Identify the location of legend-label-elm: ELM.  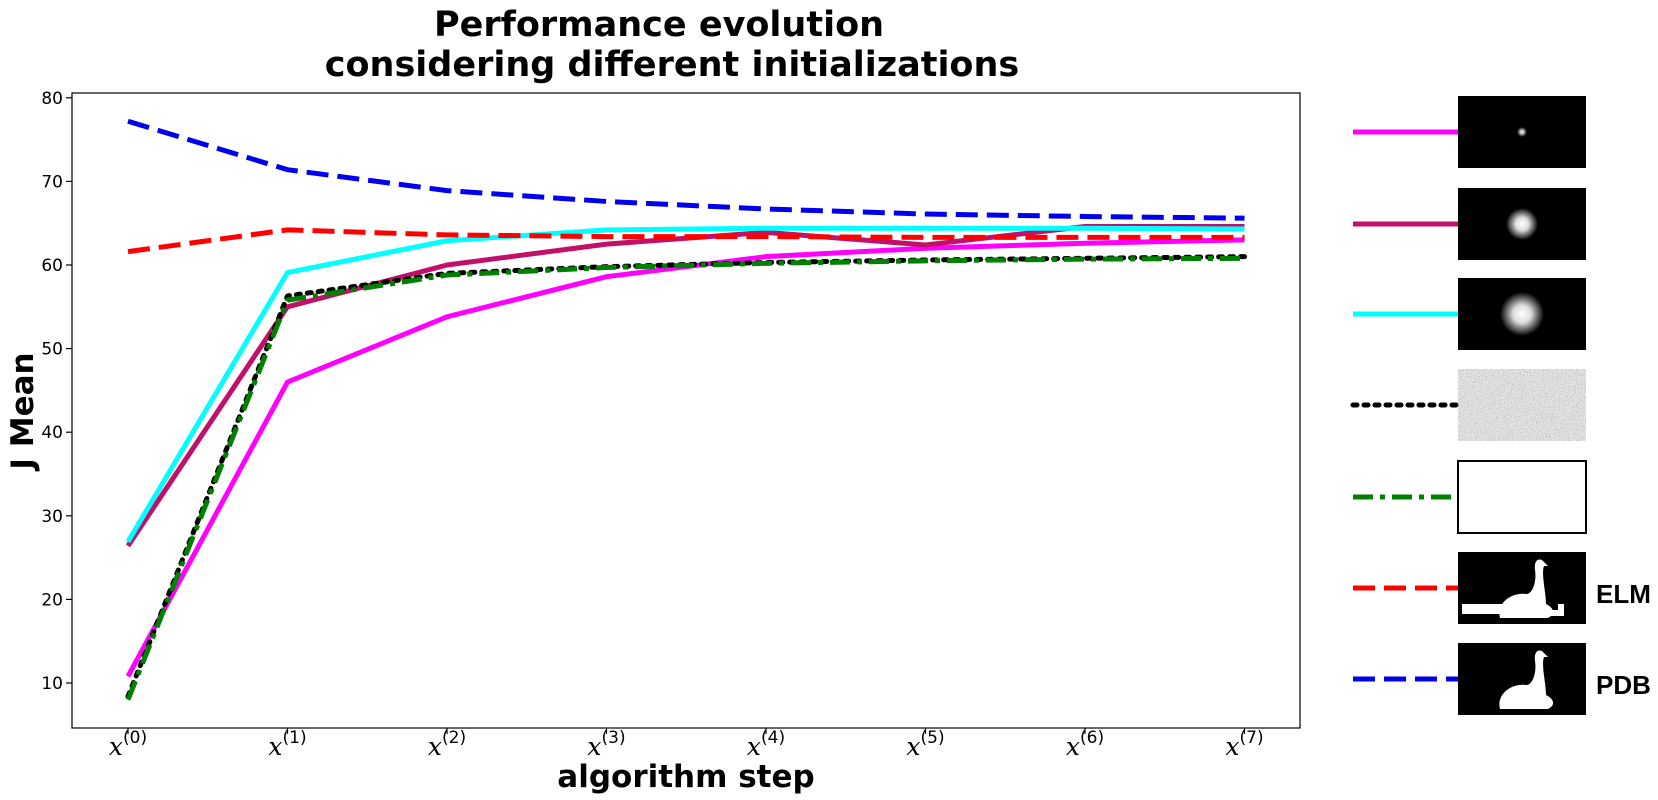
(1623, 594).